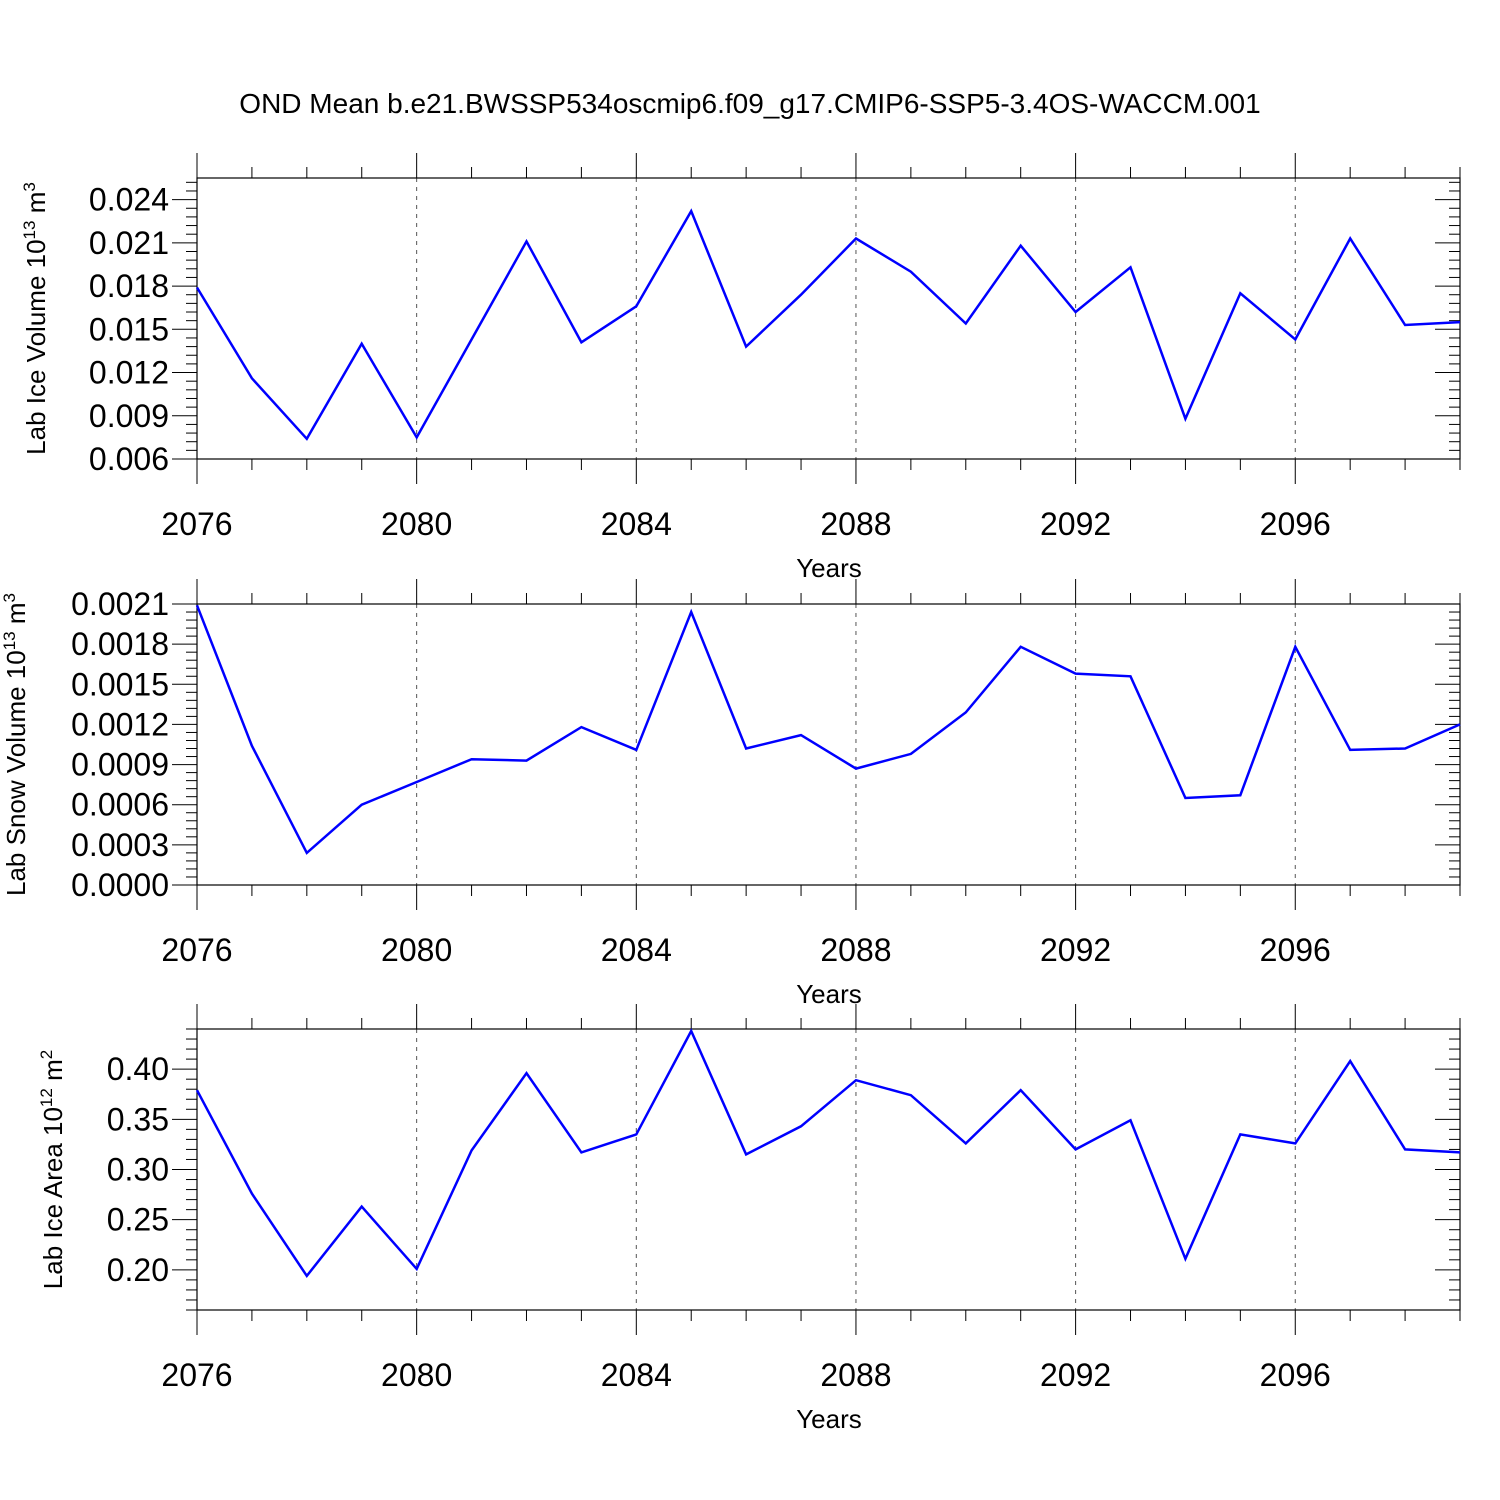 The image size is (1500, 1500). I want to click on y-axis-label-exponent: 12, so click(46, 1097).